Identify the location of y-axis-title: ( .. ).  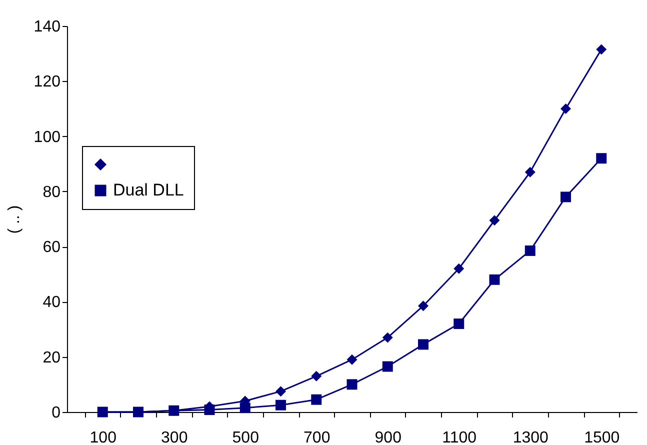
(14, 219).